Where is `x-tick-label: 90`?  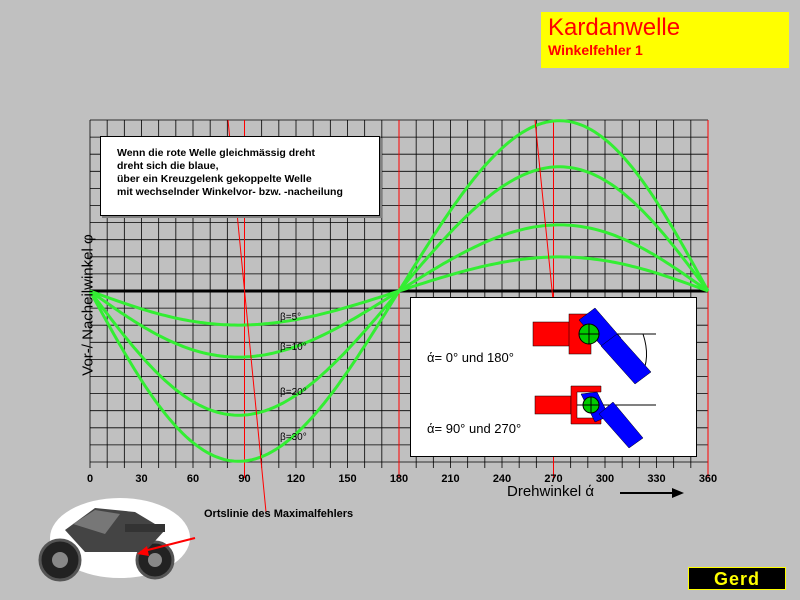
x-tick-label: 90 is located at coordinates (244, 479).